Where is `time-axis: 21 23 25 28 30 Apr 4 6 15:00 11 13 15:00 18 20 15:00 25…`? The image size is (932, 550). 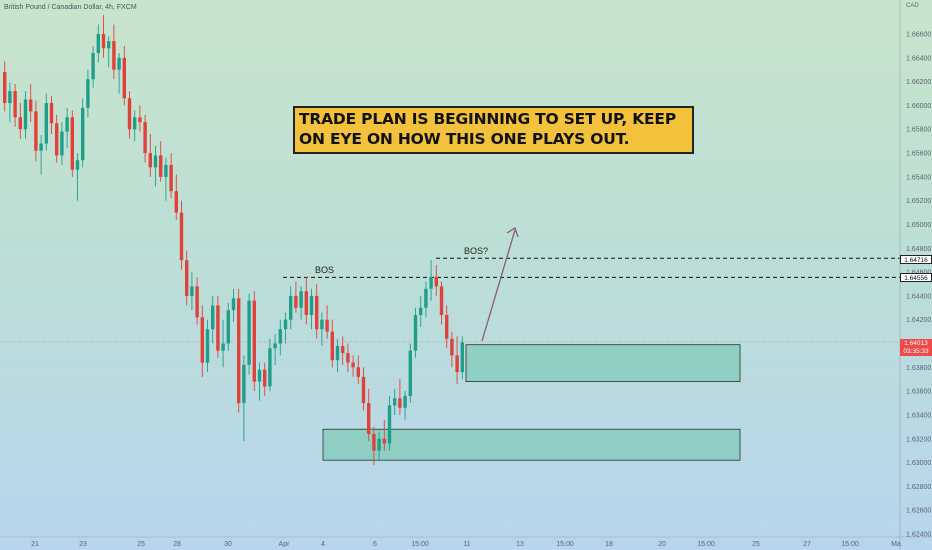
time-axis: 21 23 25 28 30 Apr 4 6 15:00 11 13 15:00 18 20 15:00 25… is located at coordinates (466, 542).